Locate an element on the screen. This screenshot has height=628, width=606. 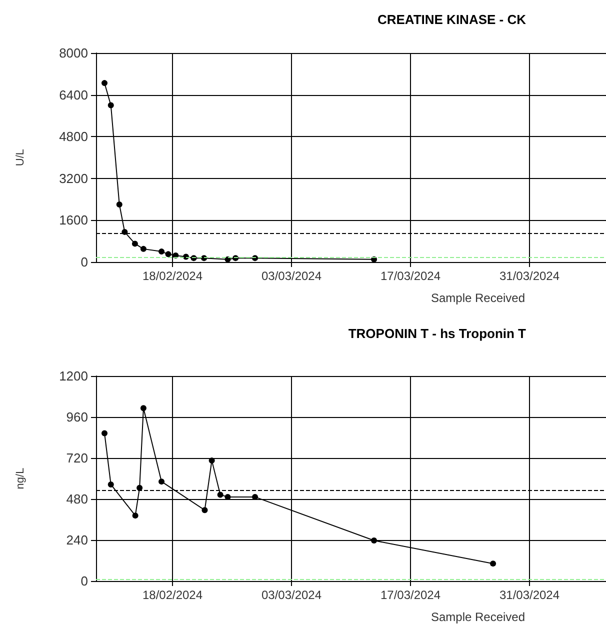
y-tick-label: 720 is located at coordinates (77, 458).